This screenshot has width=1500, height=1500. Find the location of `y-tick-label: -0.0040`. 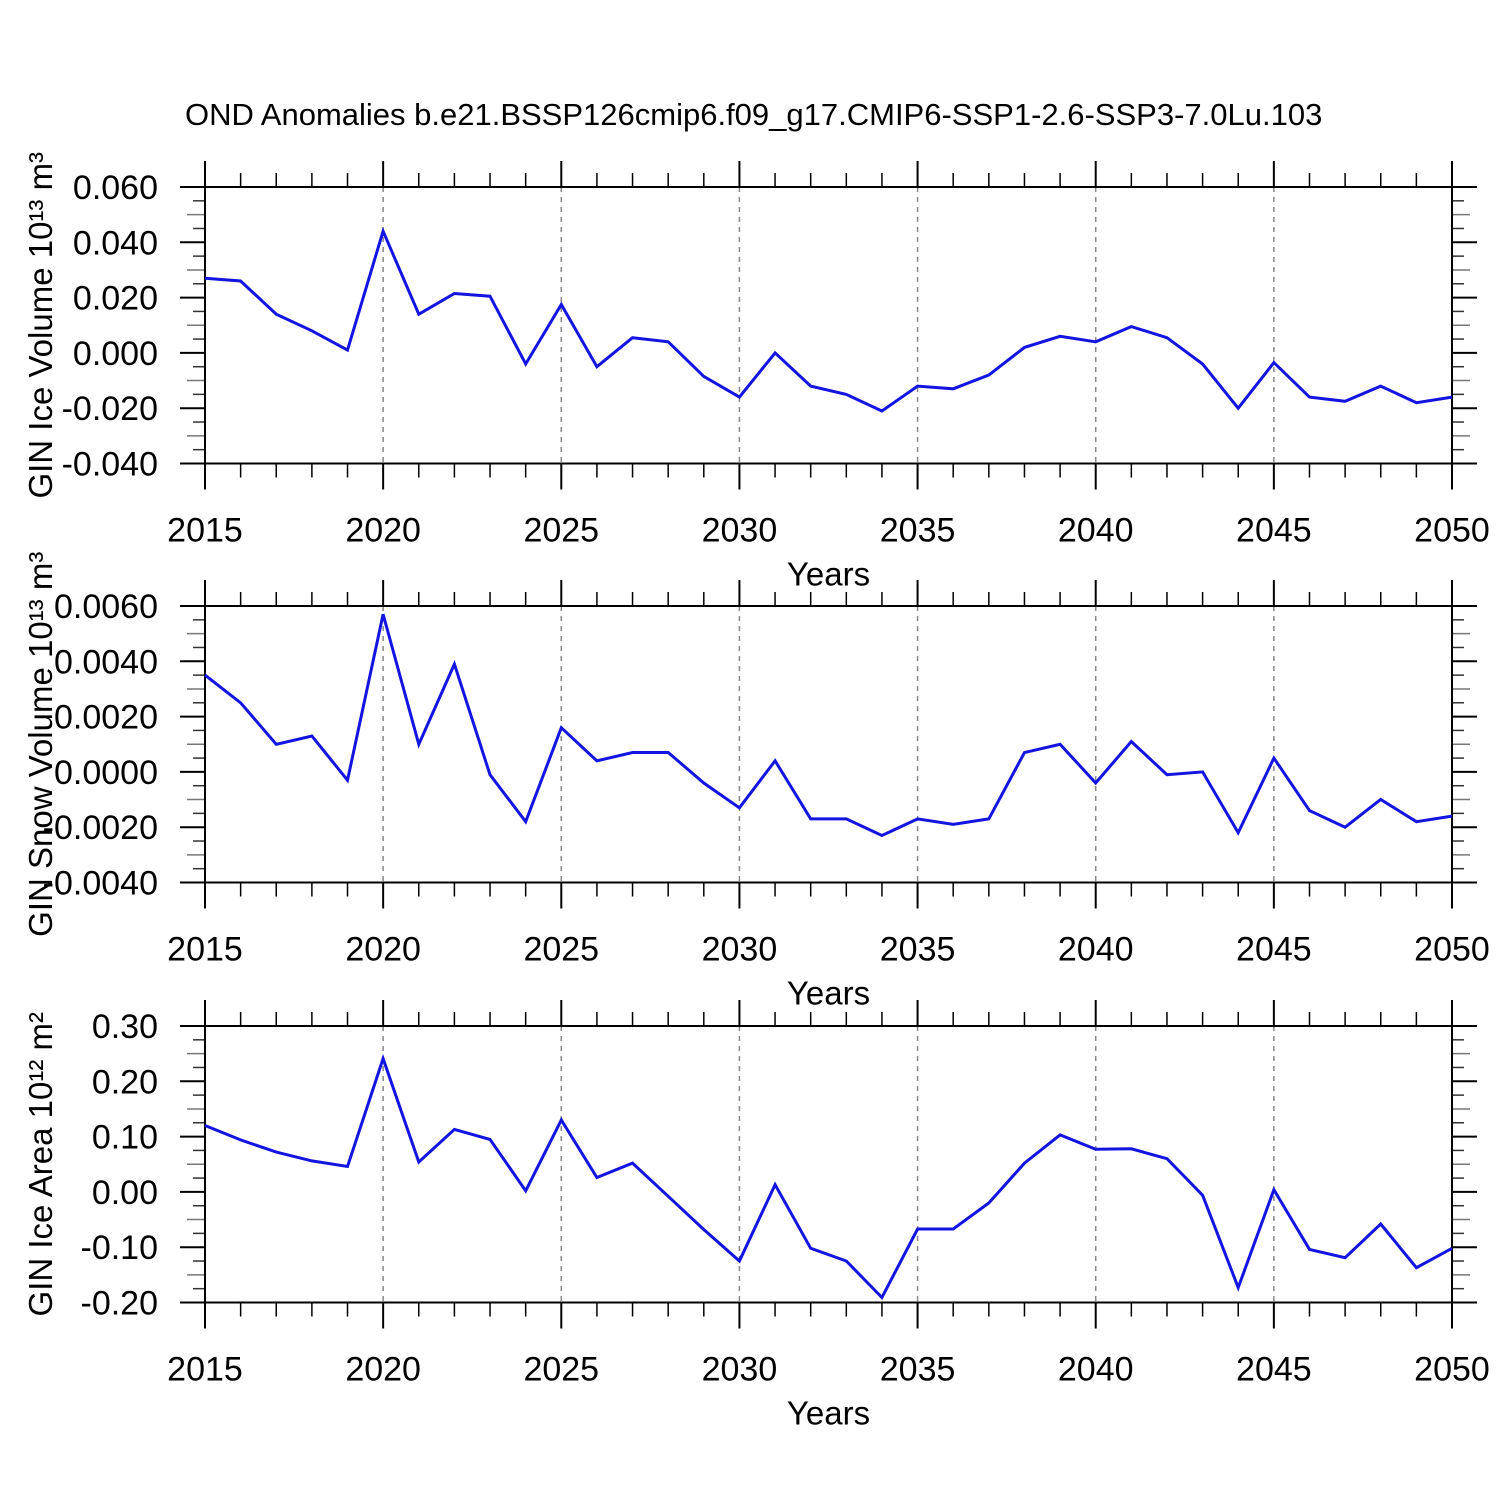

y-tick-label: -0.0040 is located at coordinates (100, 884).